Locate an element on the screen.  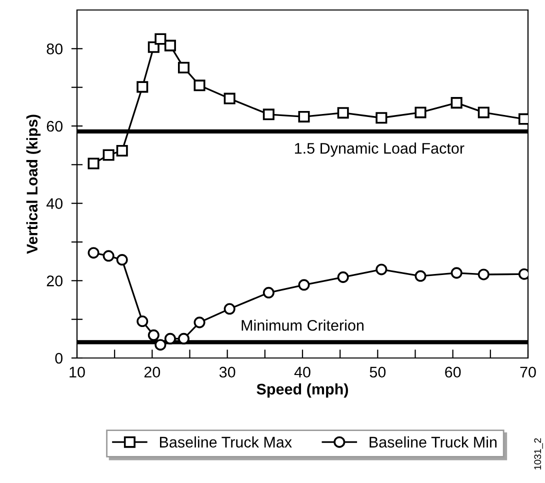
text: 1031_2 is located at coordinates (538, 454).